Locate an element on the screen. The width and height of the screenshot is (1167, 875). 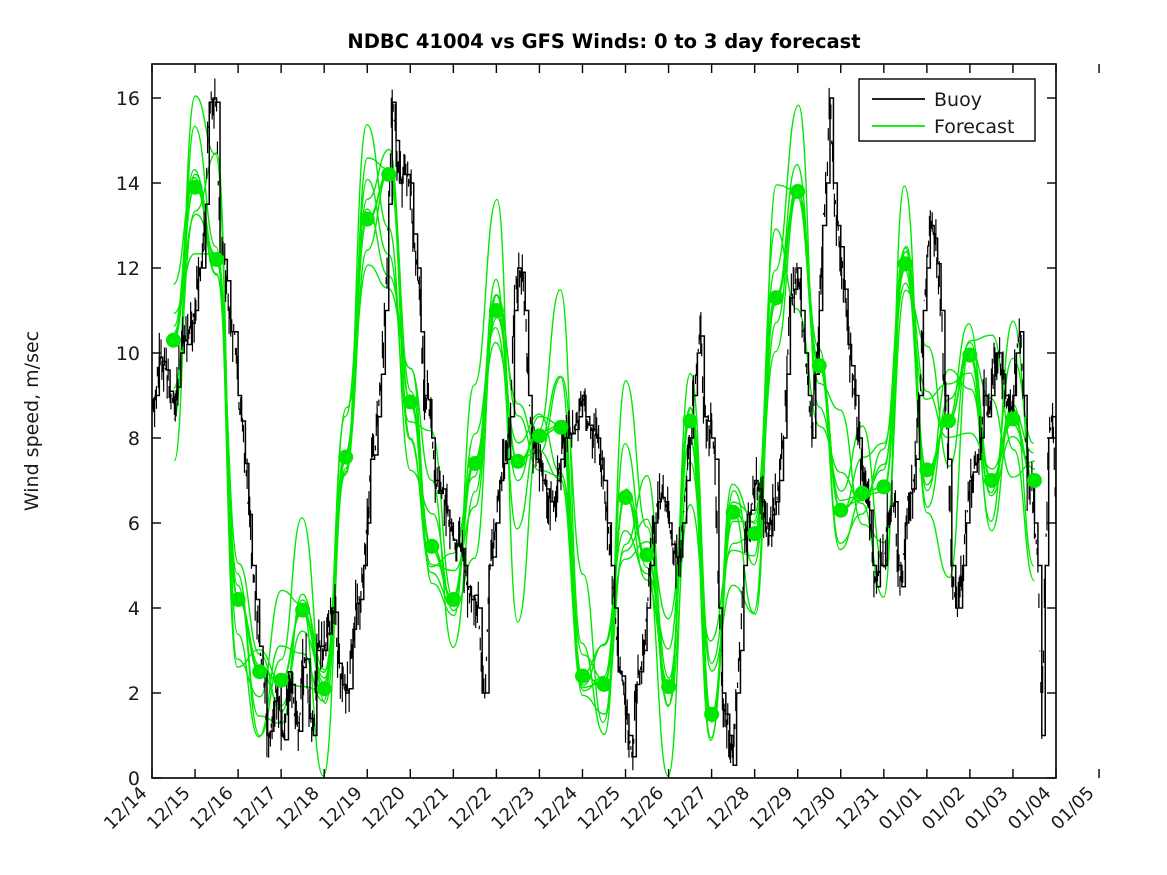
y-tick-label: 12 is located at coordinates (128, 269).